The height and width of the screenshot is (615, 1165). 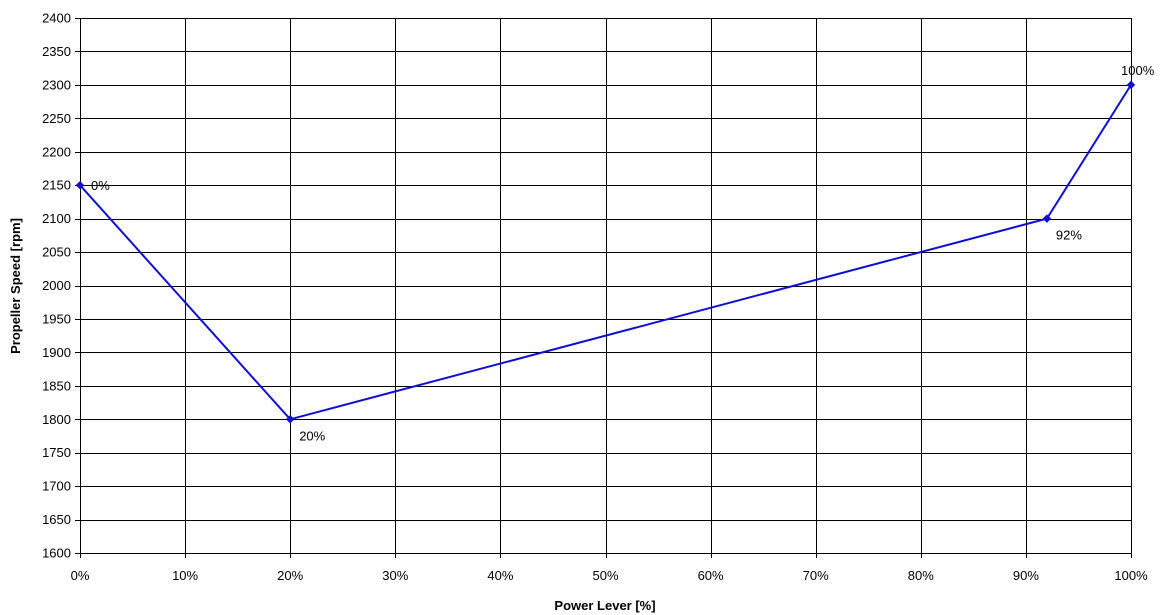 What do you see at coordinates (56, 553) in the screenshot?
I see `y-tick-label: 1600` at bounding box center [56, 553].